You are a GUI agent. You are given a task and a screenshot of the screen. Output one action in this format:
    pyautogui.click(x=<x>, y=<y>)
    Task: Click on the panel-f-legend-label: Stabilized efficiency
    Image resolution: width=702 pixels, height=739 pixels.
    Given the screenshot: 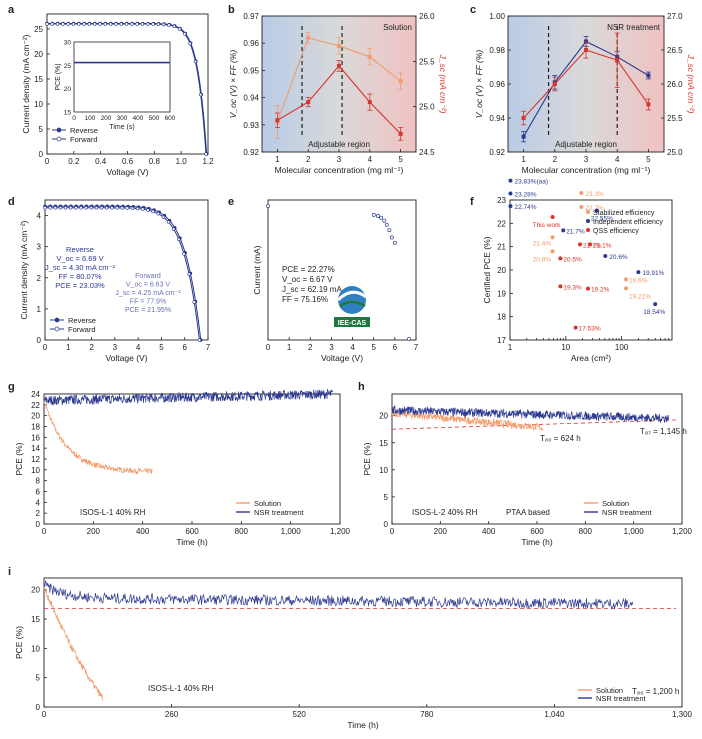 What is the action you would take?
    pyautogui.click(x=624, y=213)
    